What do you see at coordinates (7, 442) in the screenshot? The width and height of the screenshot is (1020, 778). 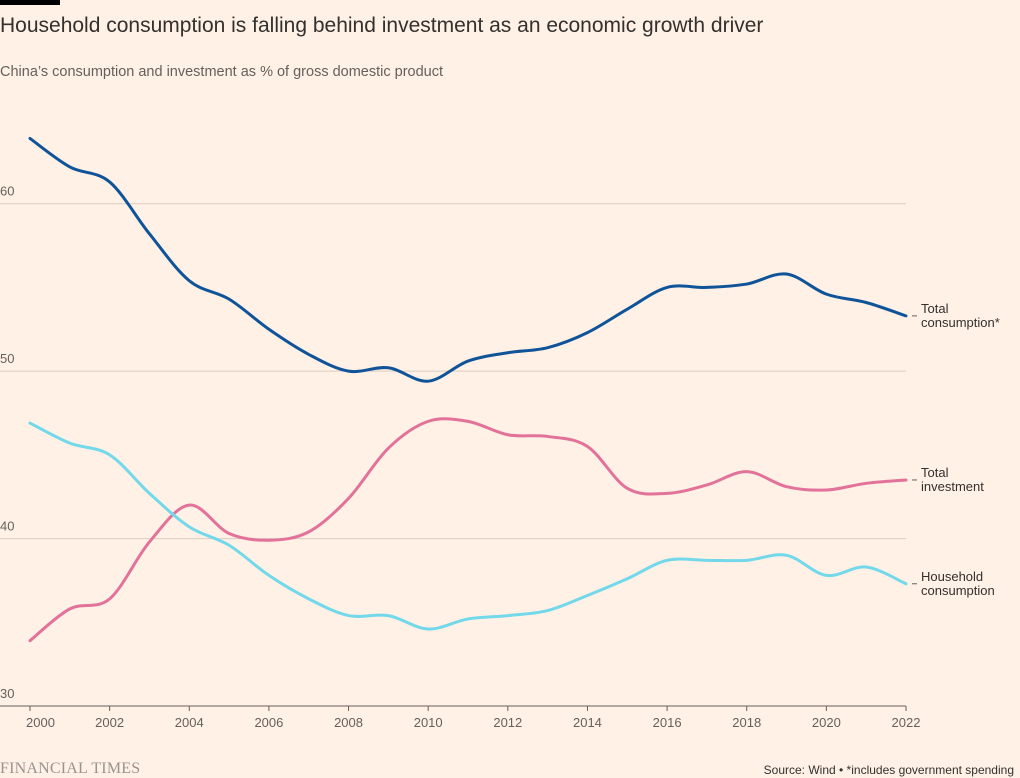 I see `y-axis-ticks: 30 40 50 60` at bounding box center [7, 442].